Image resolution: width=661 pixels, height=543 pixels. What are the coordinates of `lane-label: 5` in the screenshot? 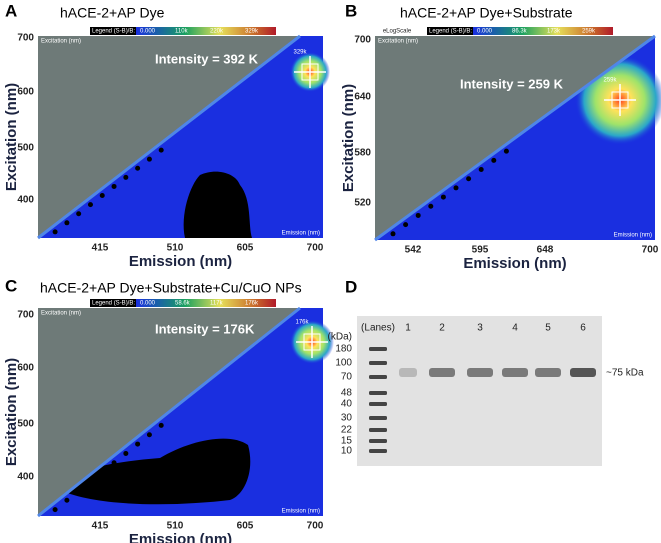 It's located at (548, 328).